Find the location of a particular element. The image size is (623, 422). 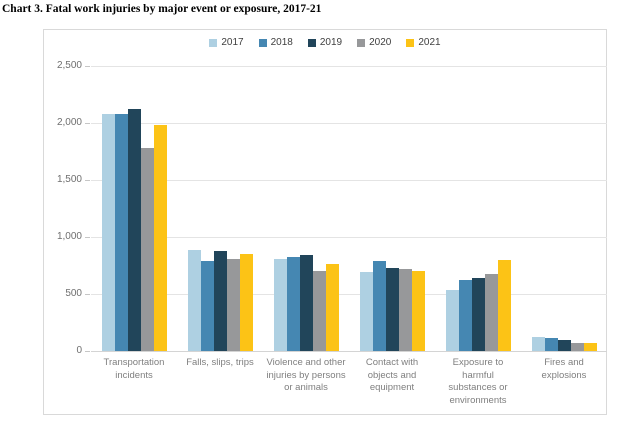

legend-label: 2017 is located at coordinates (232, 42).